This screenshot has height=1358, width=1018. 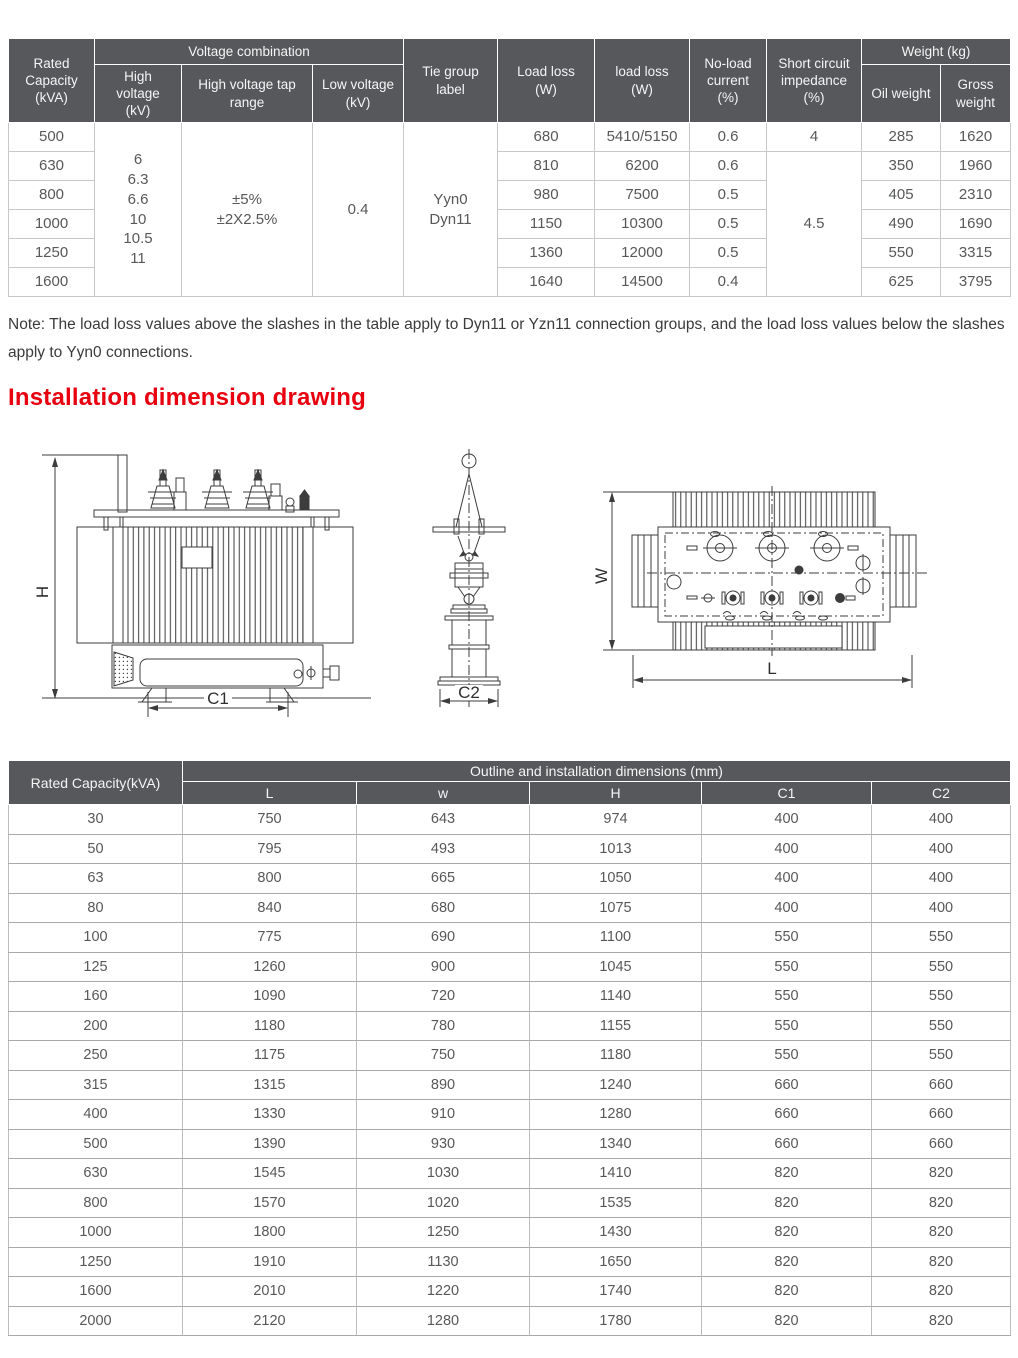 I want to click on table-row: 100 775 690 1100 550 550, so click(x=509, y=937).